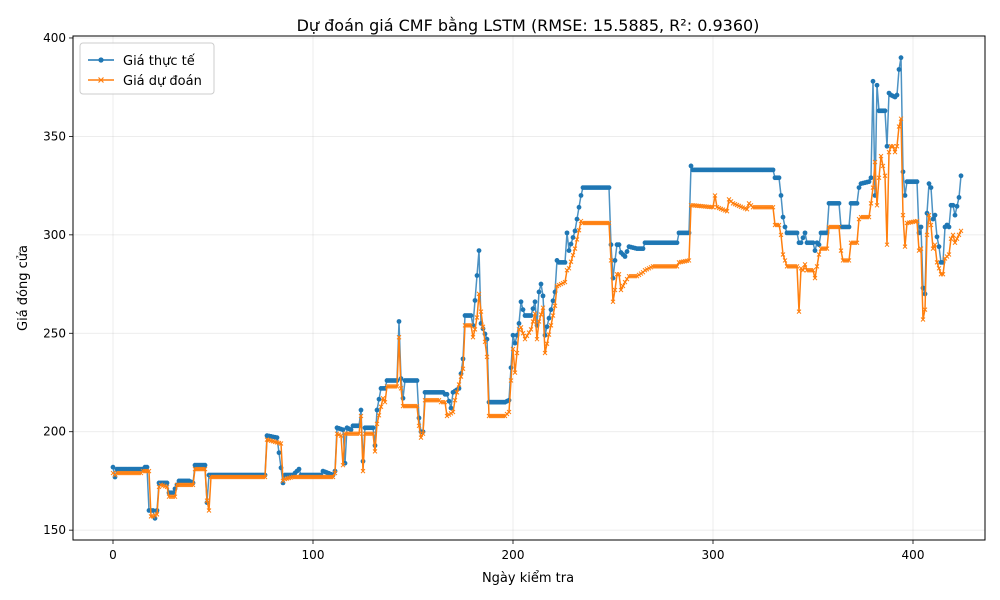 This screenshot has height=600, width=1000. I want to click on x-tick-label: 400, so click(913, 555).